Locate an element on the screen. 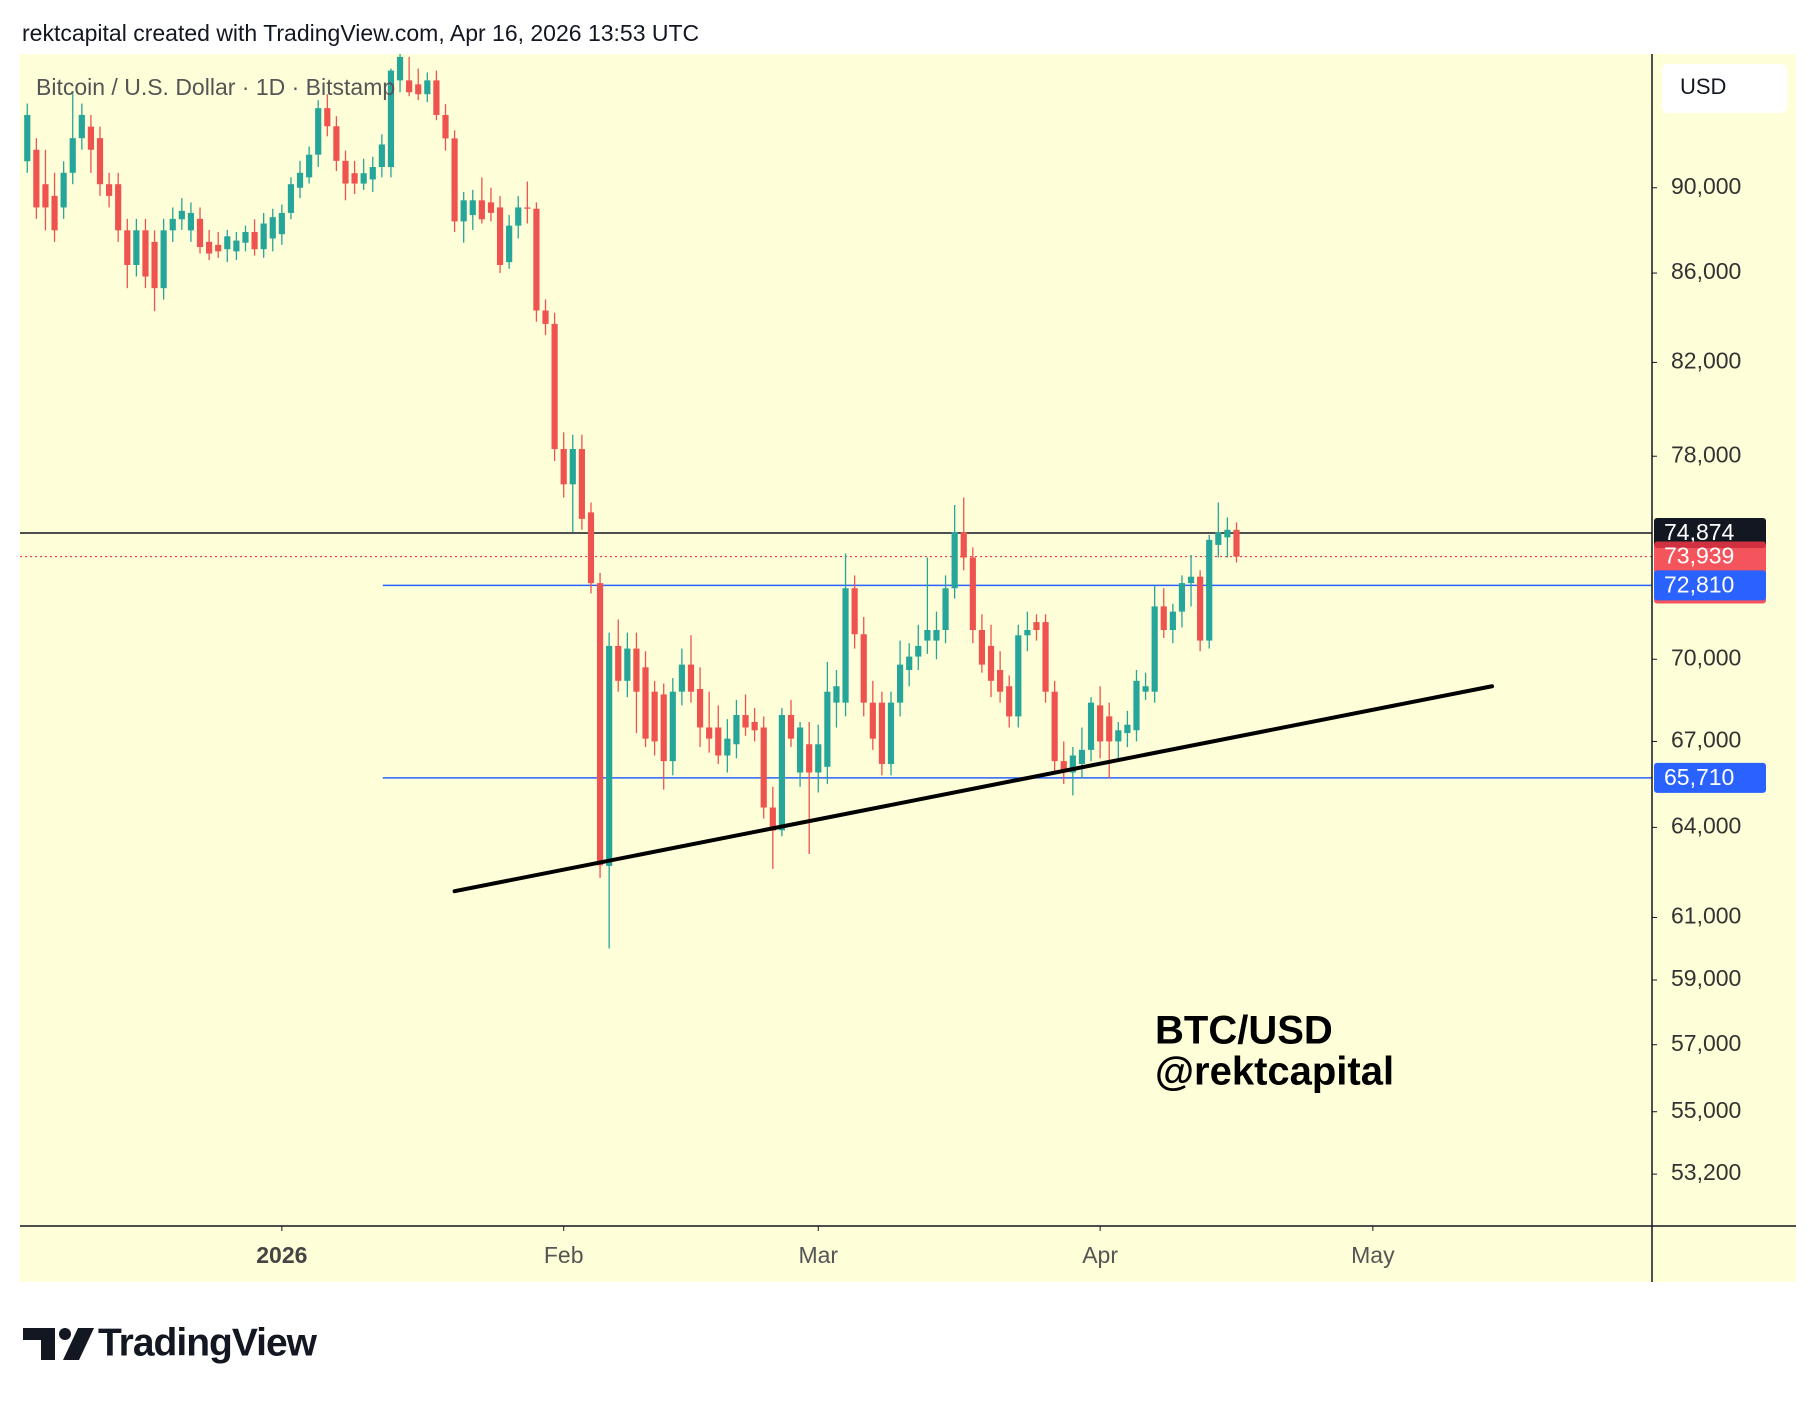 Image resolution: width=1814 pixels, height=1402 pixels. symbol-legend: Bitcoin / U.S. Dollar · 1D · Bitstamp is located at coordinates (215, 87).